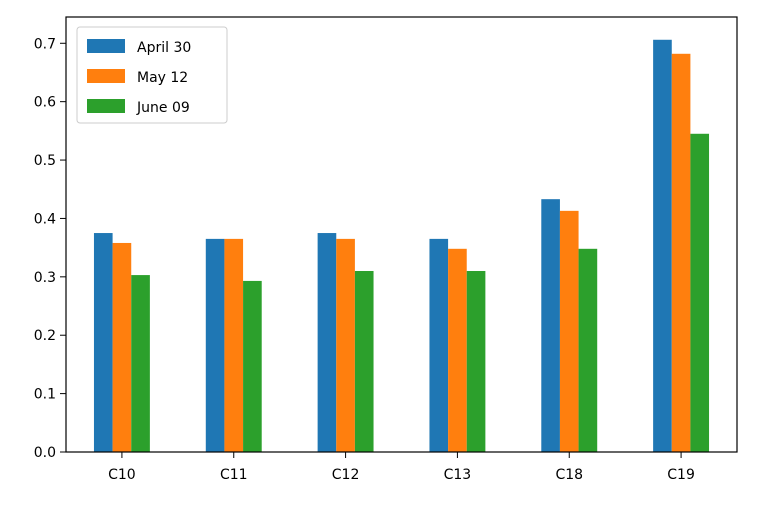  I want to click on y-tick-label: 0.1, so click(45, 395).